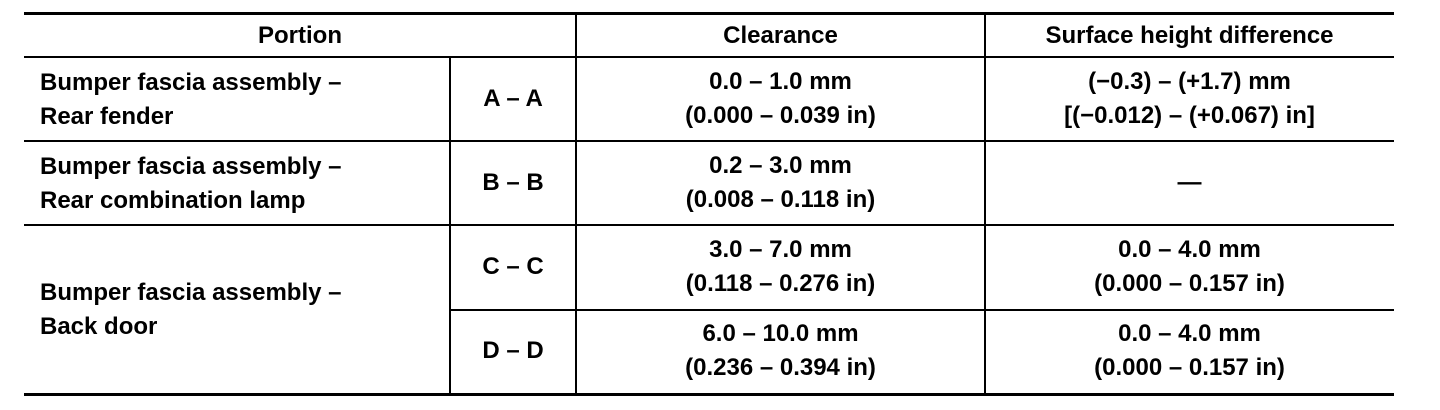 The height and width of the screenshot is (410, 1440). I want to click on clearance-cell: 0.2 – 3.0 mm (0.008 – 0.118 in), so click(780, 183).